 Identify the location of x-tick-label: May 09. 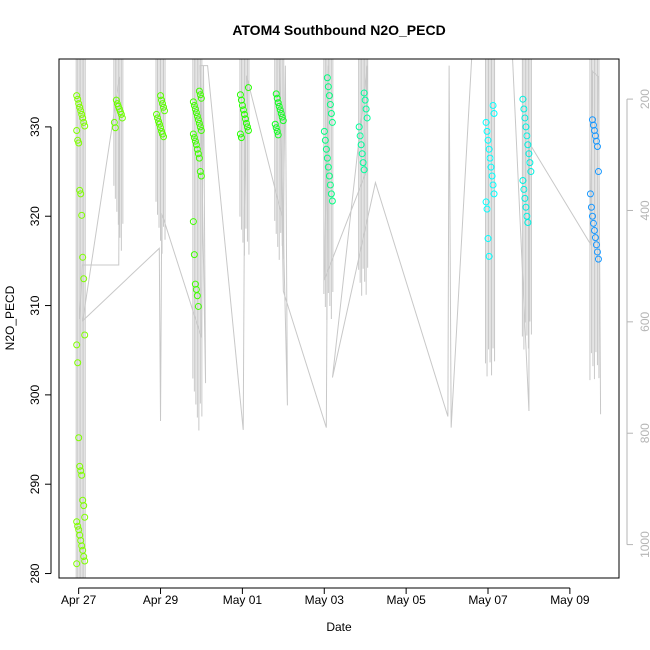
(570, 600).